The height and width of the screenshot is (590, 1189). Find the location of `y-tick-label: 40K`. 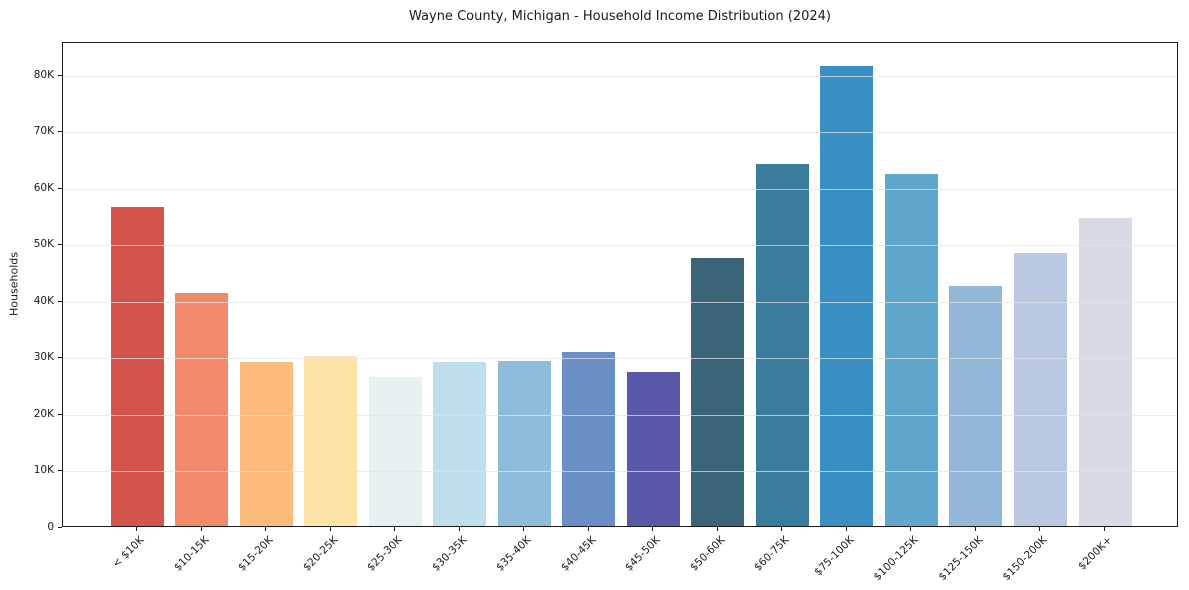

y-tick-label: 40K is located at coordinates (43, 300).